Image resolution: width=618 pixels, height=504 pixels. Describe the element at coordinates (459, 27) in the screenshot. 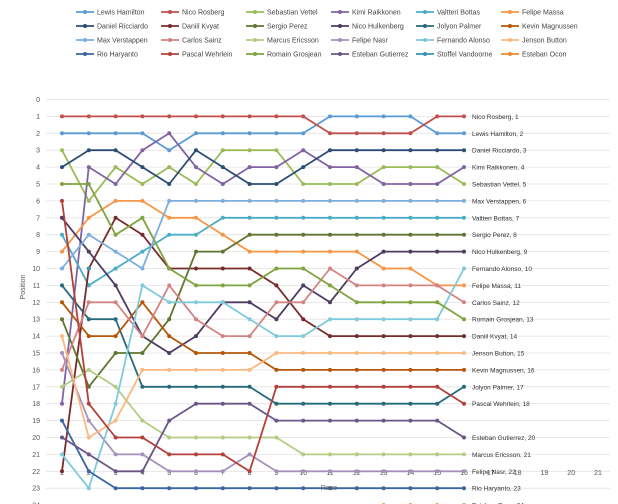

I see `legend-label: Jolyon Palmer` at that location.